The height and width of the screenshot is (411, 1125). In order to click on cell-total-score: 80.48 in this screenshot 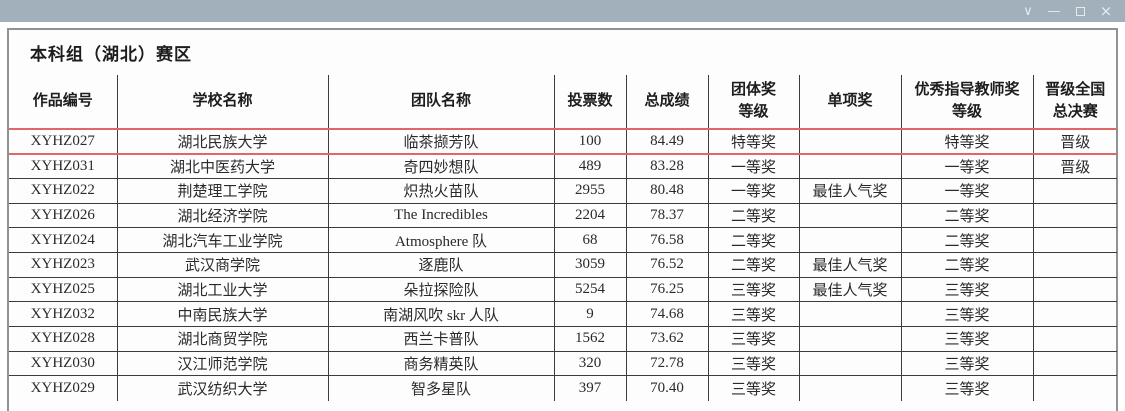, I will do `click(667, 190)`.